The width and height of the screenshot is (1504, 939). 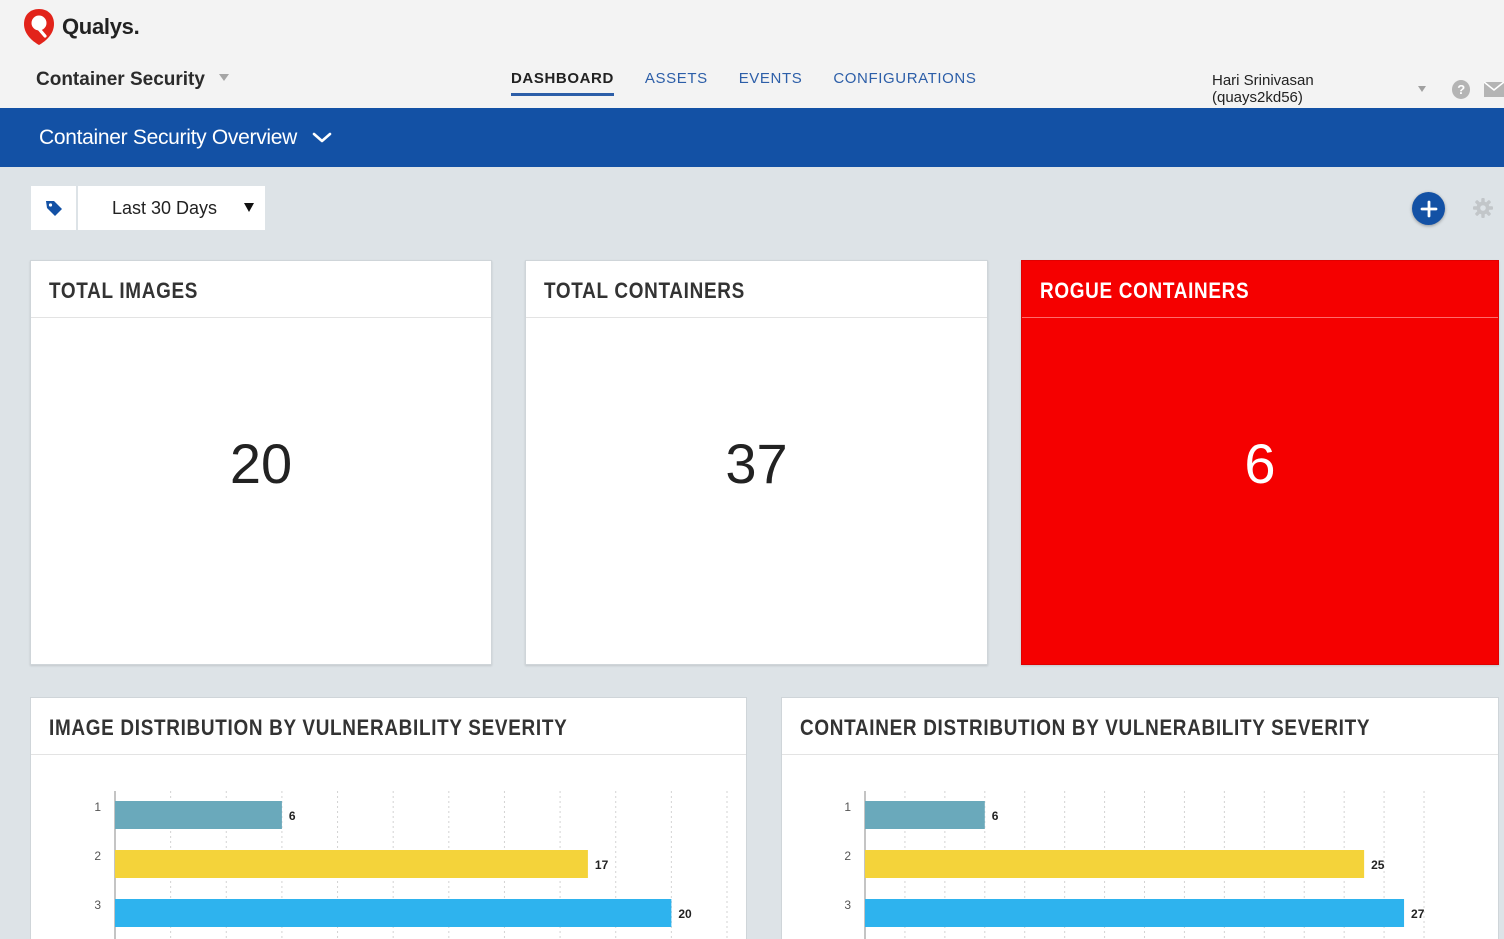 I want to click on card-value: 6, so click(x=1260, y=463).